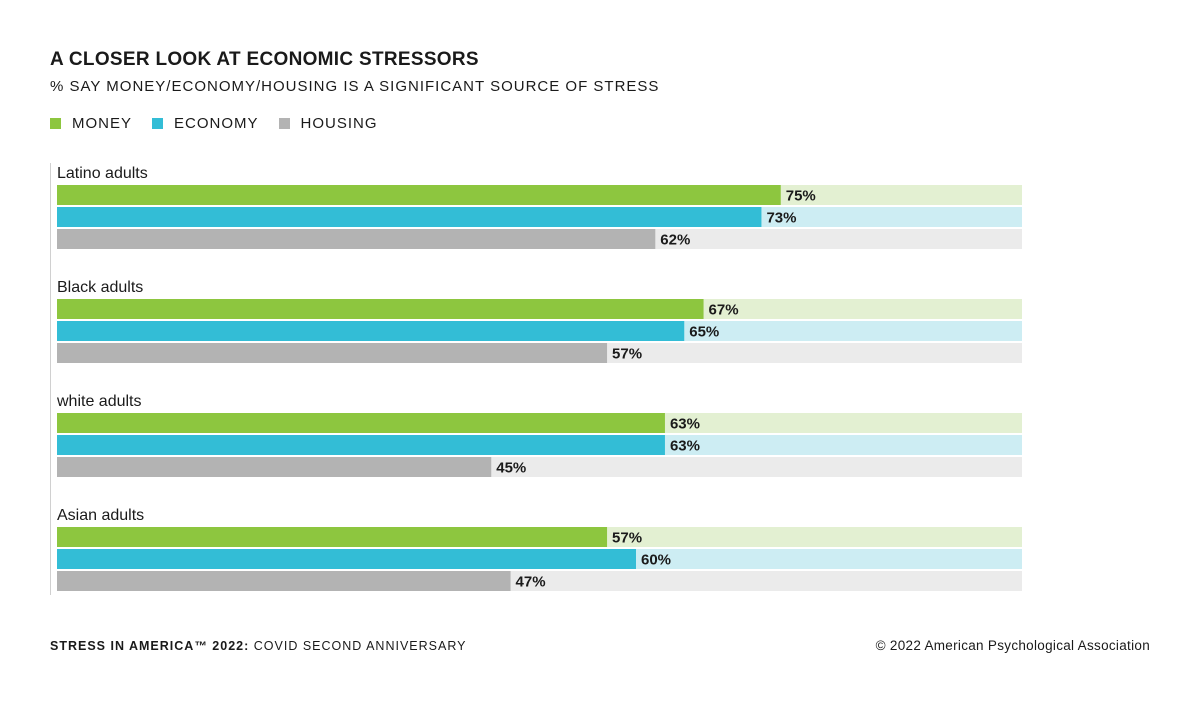 This screenshot has width=1200, height=701. I want to click on housing-swatch-icon, so click(284, 123).